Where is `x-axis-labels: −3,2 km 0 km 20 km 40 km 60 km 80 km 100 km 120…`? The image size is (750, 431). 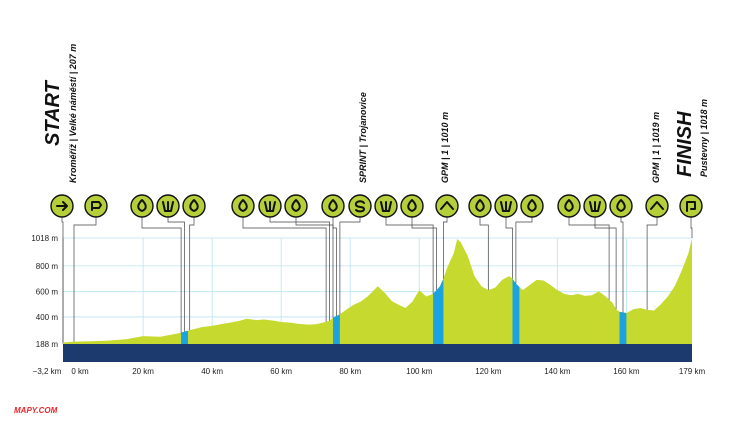
x-axis-labels: −3,2 km 0 km 20 km 40 km 60 km 80 km 100 km 120… is located at coordinates (369, 371).